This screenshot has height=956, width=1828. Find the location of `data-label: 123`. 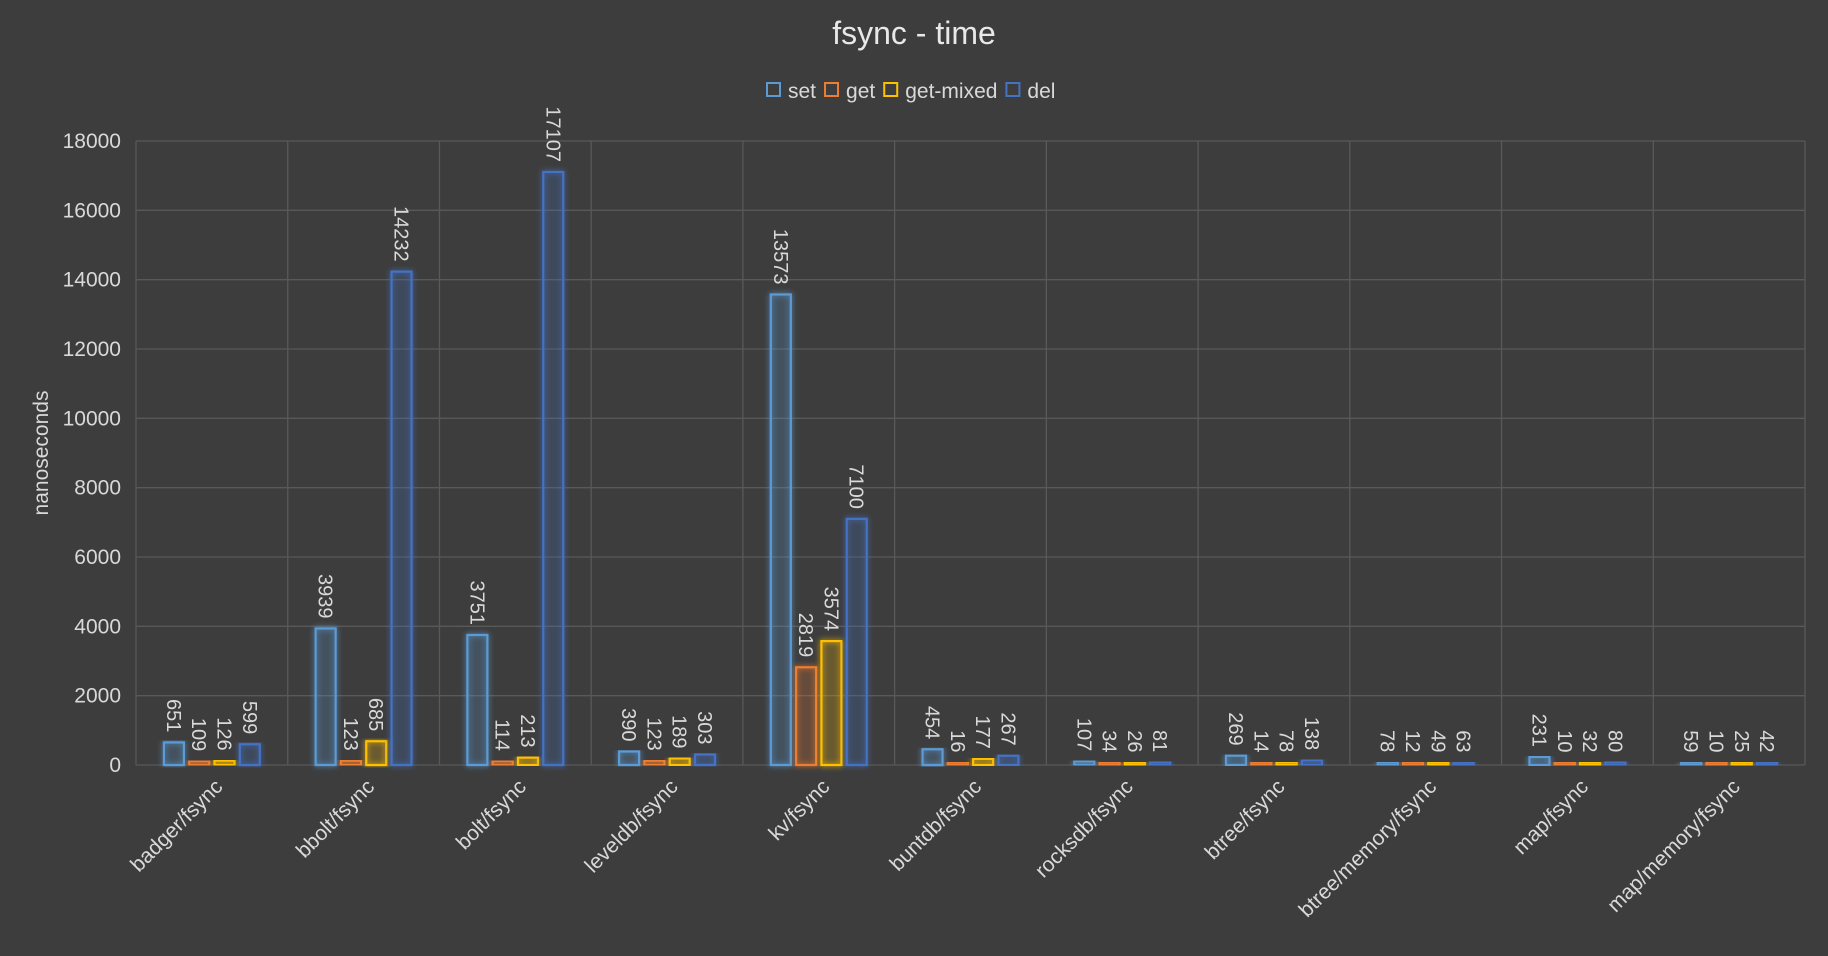

data-label: 123 is located at coordinates (350, 733).